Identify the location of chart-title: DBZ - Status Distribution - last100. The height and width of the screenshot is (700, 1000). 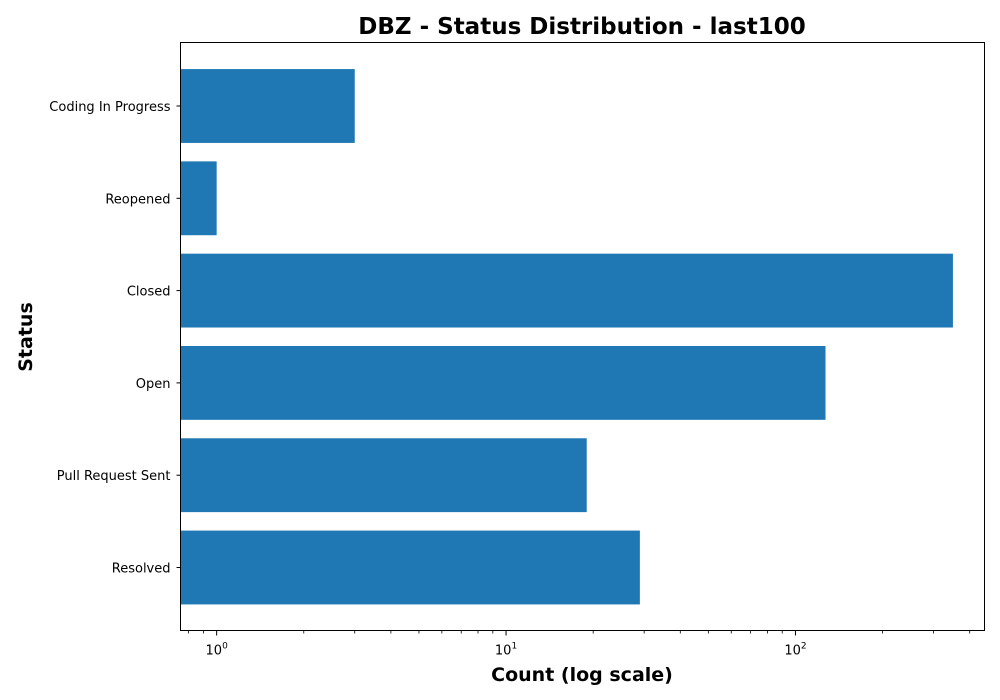
(581, 27).